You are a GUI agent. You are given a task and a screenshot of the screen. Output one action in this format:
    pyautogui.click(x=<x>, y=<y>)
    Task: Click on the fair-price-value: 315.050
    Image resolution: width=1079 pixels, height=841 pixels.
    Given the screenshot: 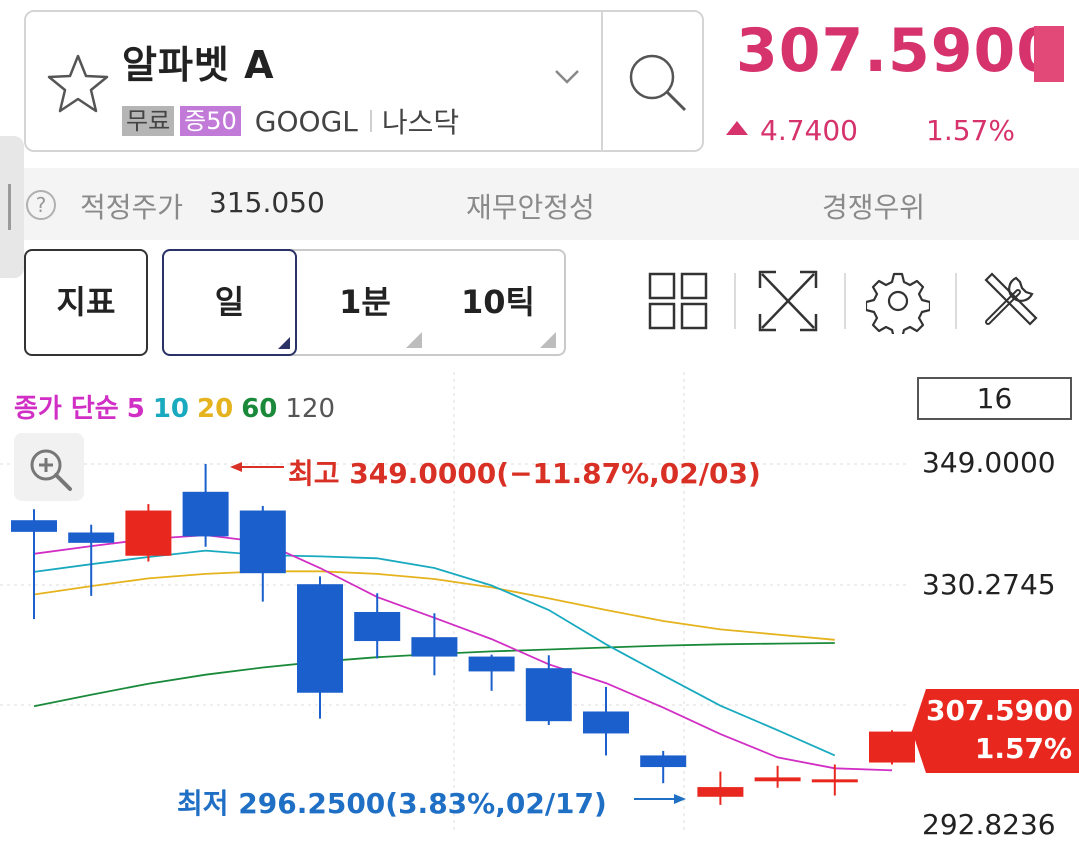 What is the action you would take?
    pyautogui.click(x=267, y=202)
    